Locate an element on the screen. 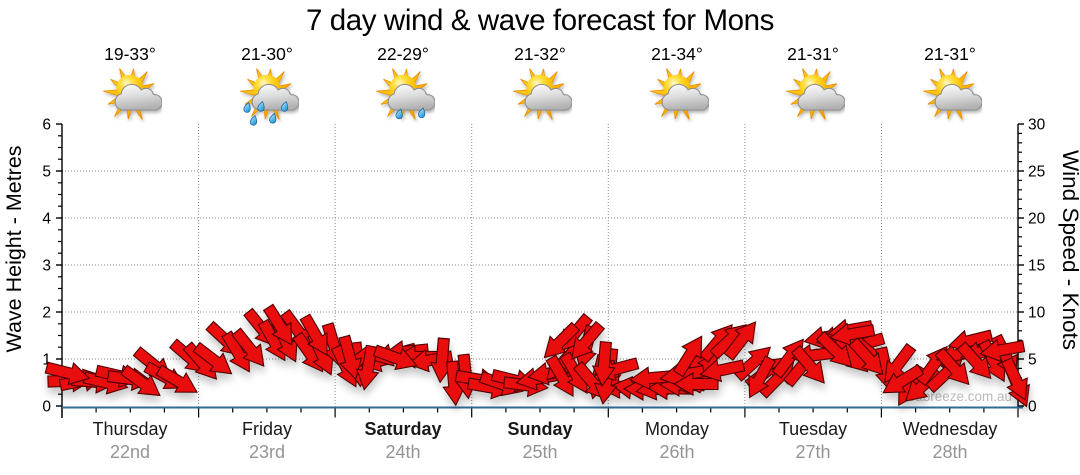 The image size is (1080, 475). svg-text: 1 is located at coordinates (46, 360).